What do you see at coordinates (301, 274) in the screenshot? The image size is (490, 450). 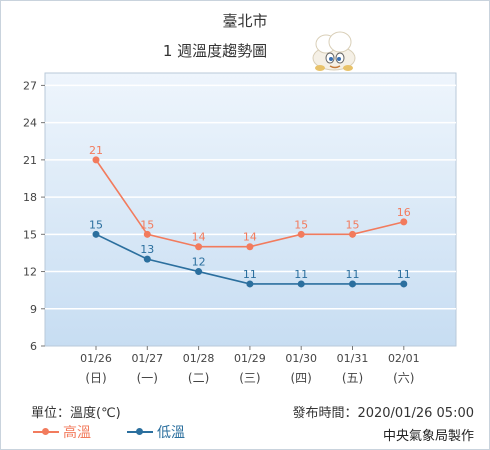 I see `data-label-low-4: 11` at bounding box center [301, 274].